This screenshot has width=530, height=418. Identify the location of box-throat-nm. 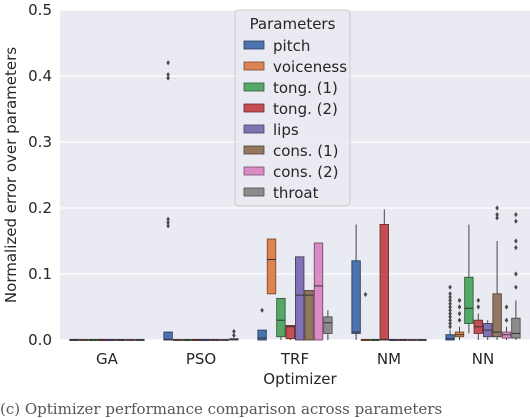
(422, 339).